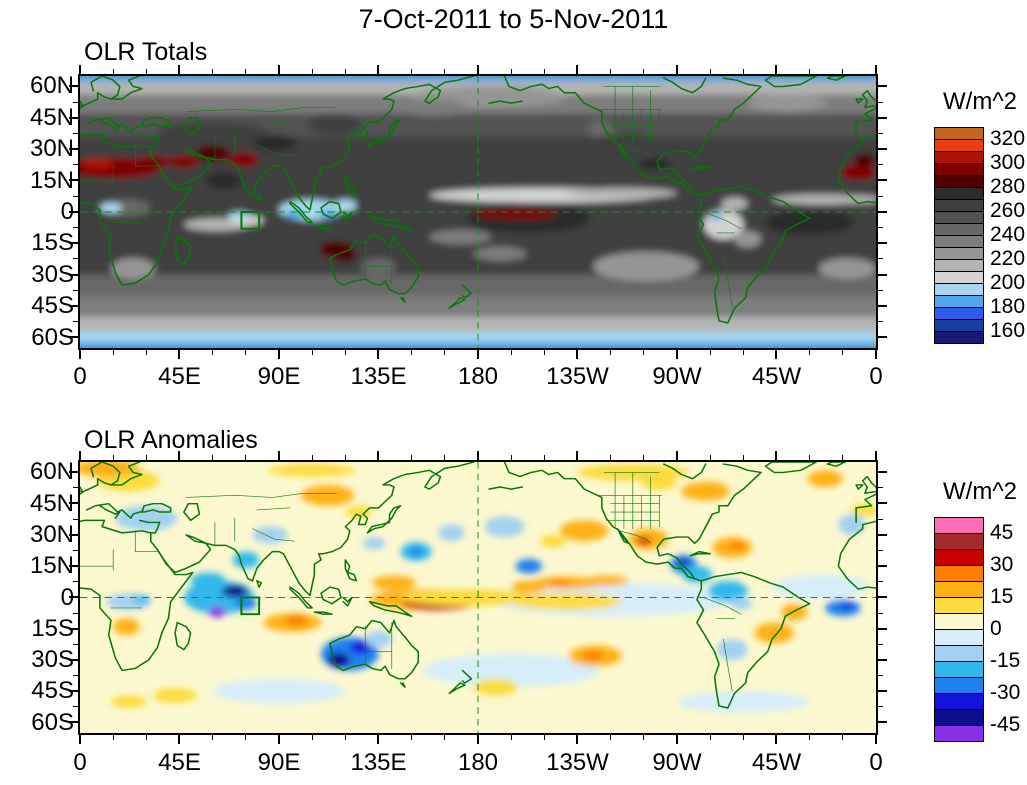 The height and width of the screenshot is (785, 1027). Describe the element at coordinates (1005, 660) in the screenshot. I see `colorbar-tick-label: -15` at that location.